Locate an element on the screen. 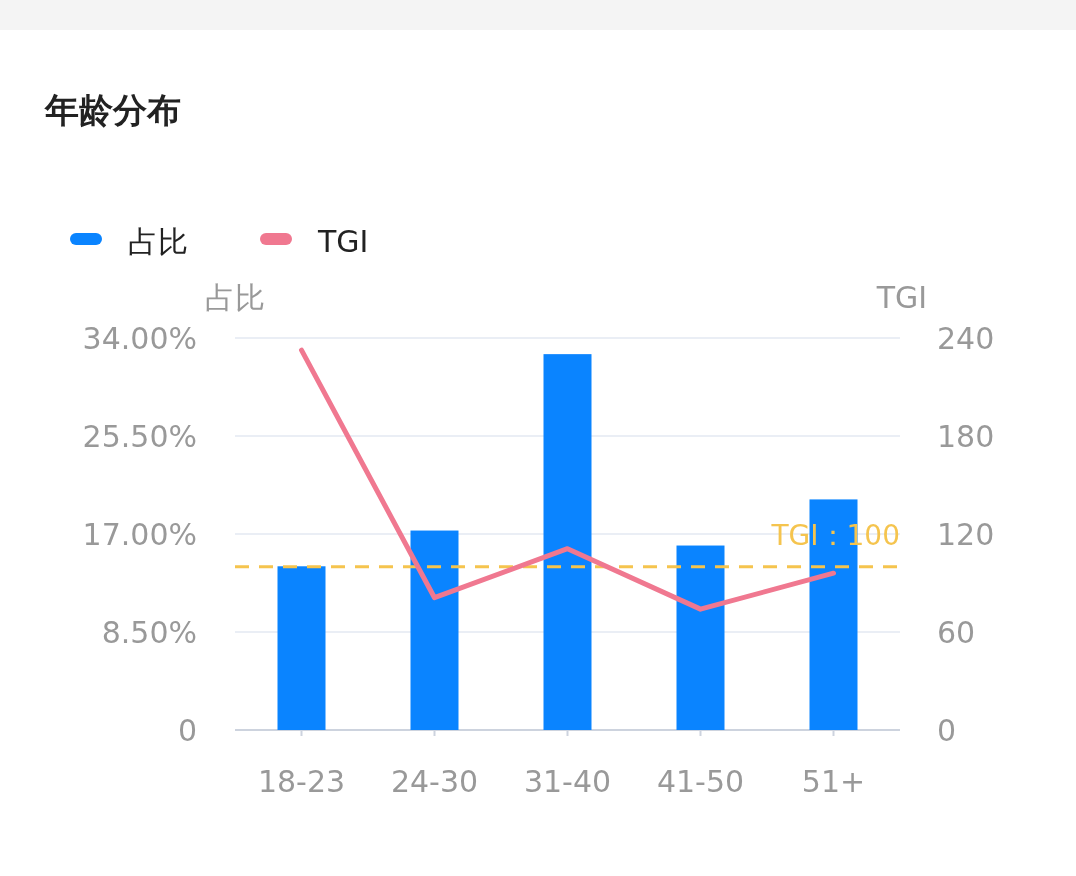 The height and width of the screenshot is (876, 1076). x-tick-label: 31-40 is located at coordinates (567, 781).